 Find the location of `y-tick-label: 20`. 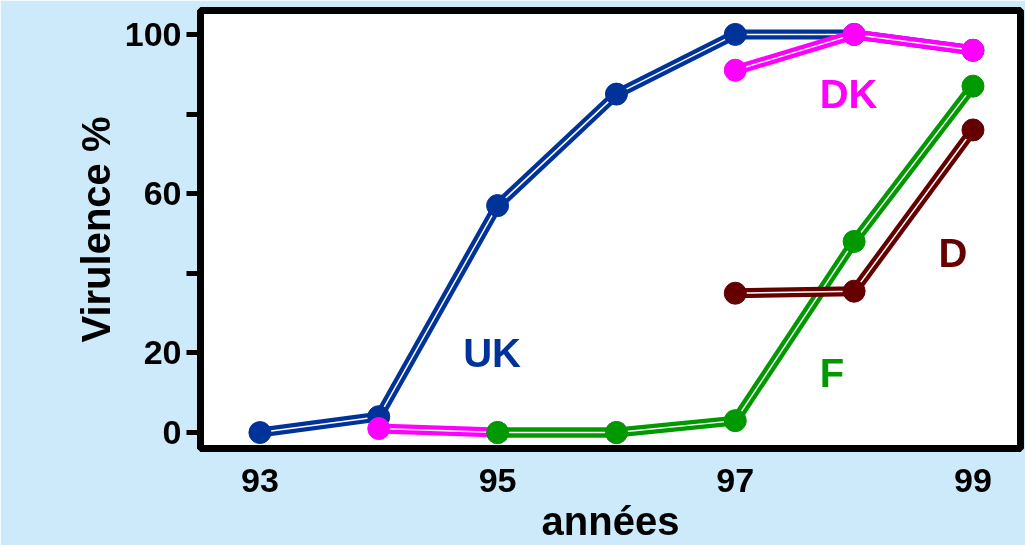

y-tick-label: 20 is located at coordinates (162, 352).